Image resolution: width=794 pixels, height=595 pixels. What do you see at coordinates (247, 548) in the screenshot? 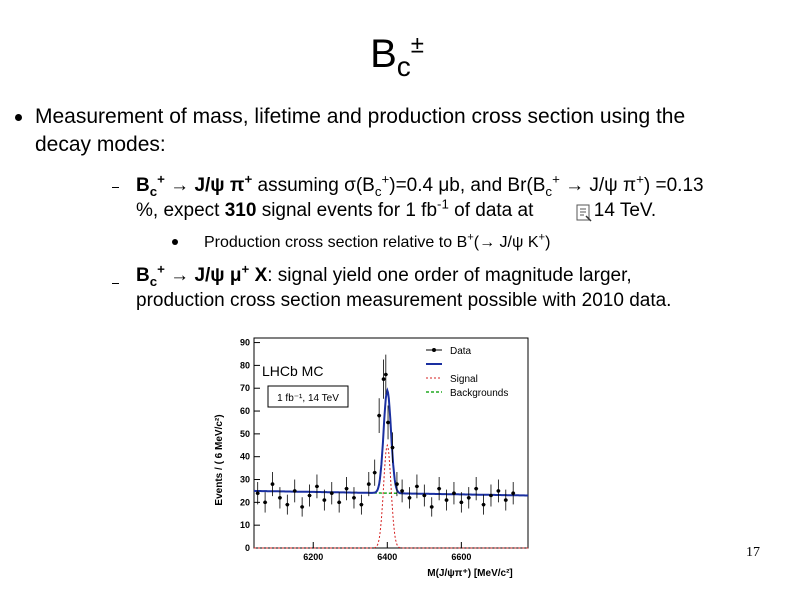
I see `y-tick-label: 0` at bounding box center [247, 548].